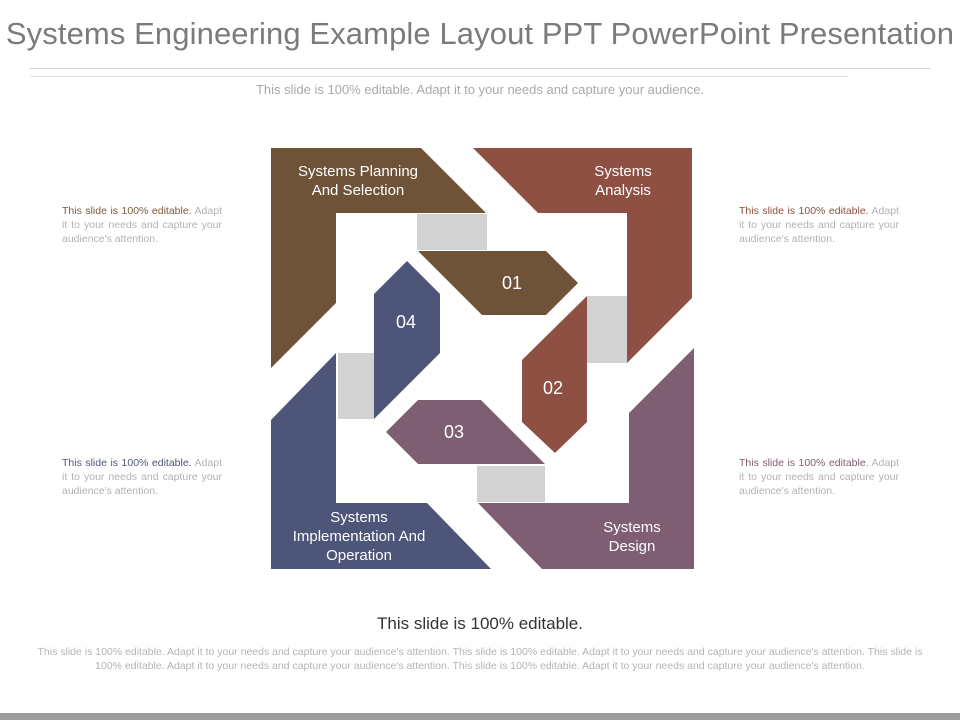  What do you see at coordinates (454, 432) in the screenshot?
I see `stage-number-03: 03` at bounding box center [454, 432].